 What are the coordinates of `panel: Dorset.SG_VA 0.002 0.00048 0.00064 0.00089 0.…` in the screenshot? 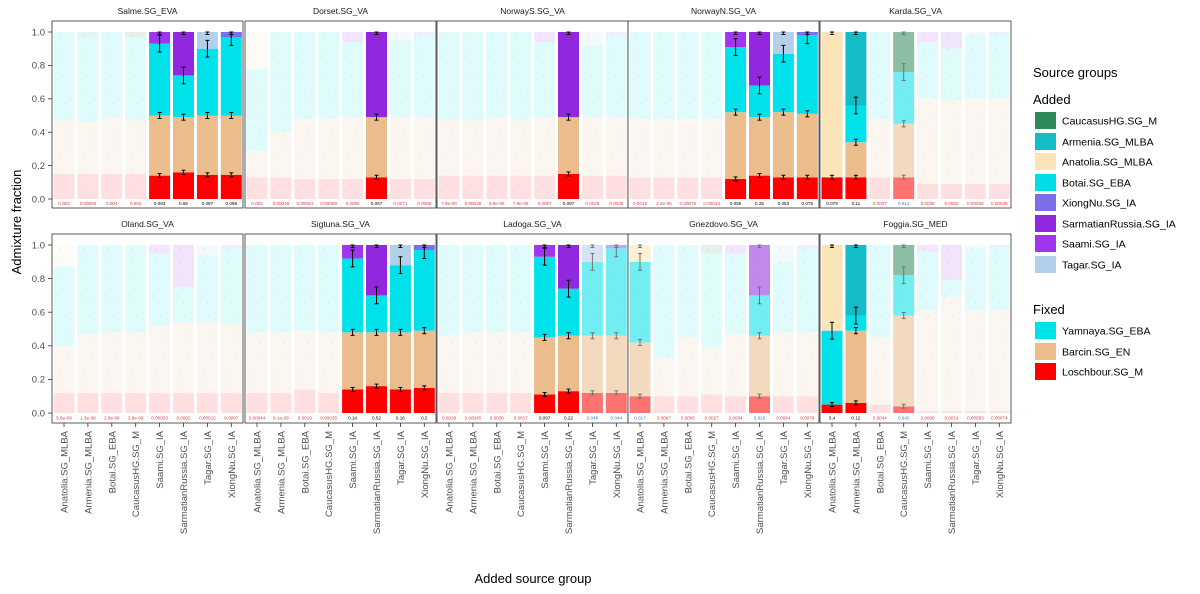 It's located at (340, 107).